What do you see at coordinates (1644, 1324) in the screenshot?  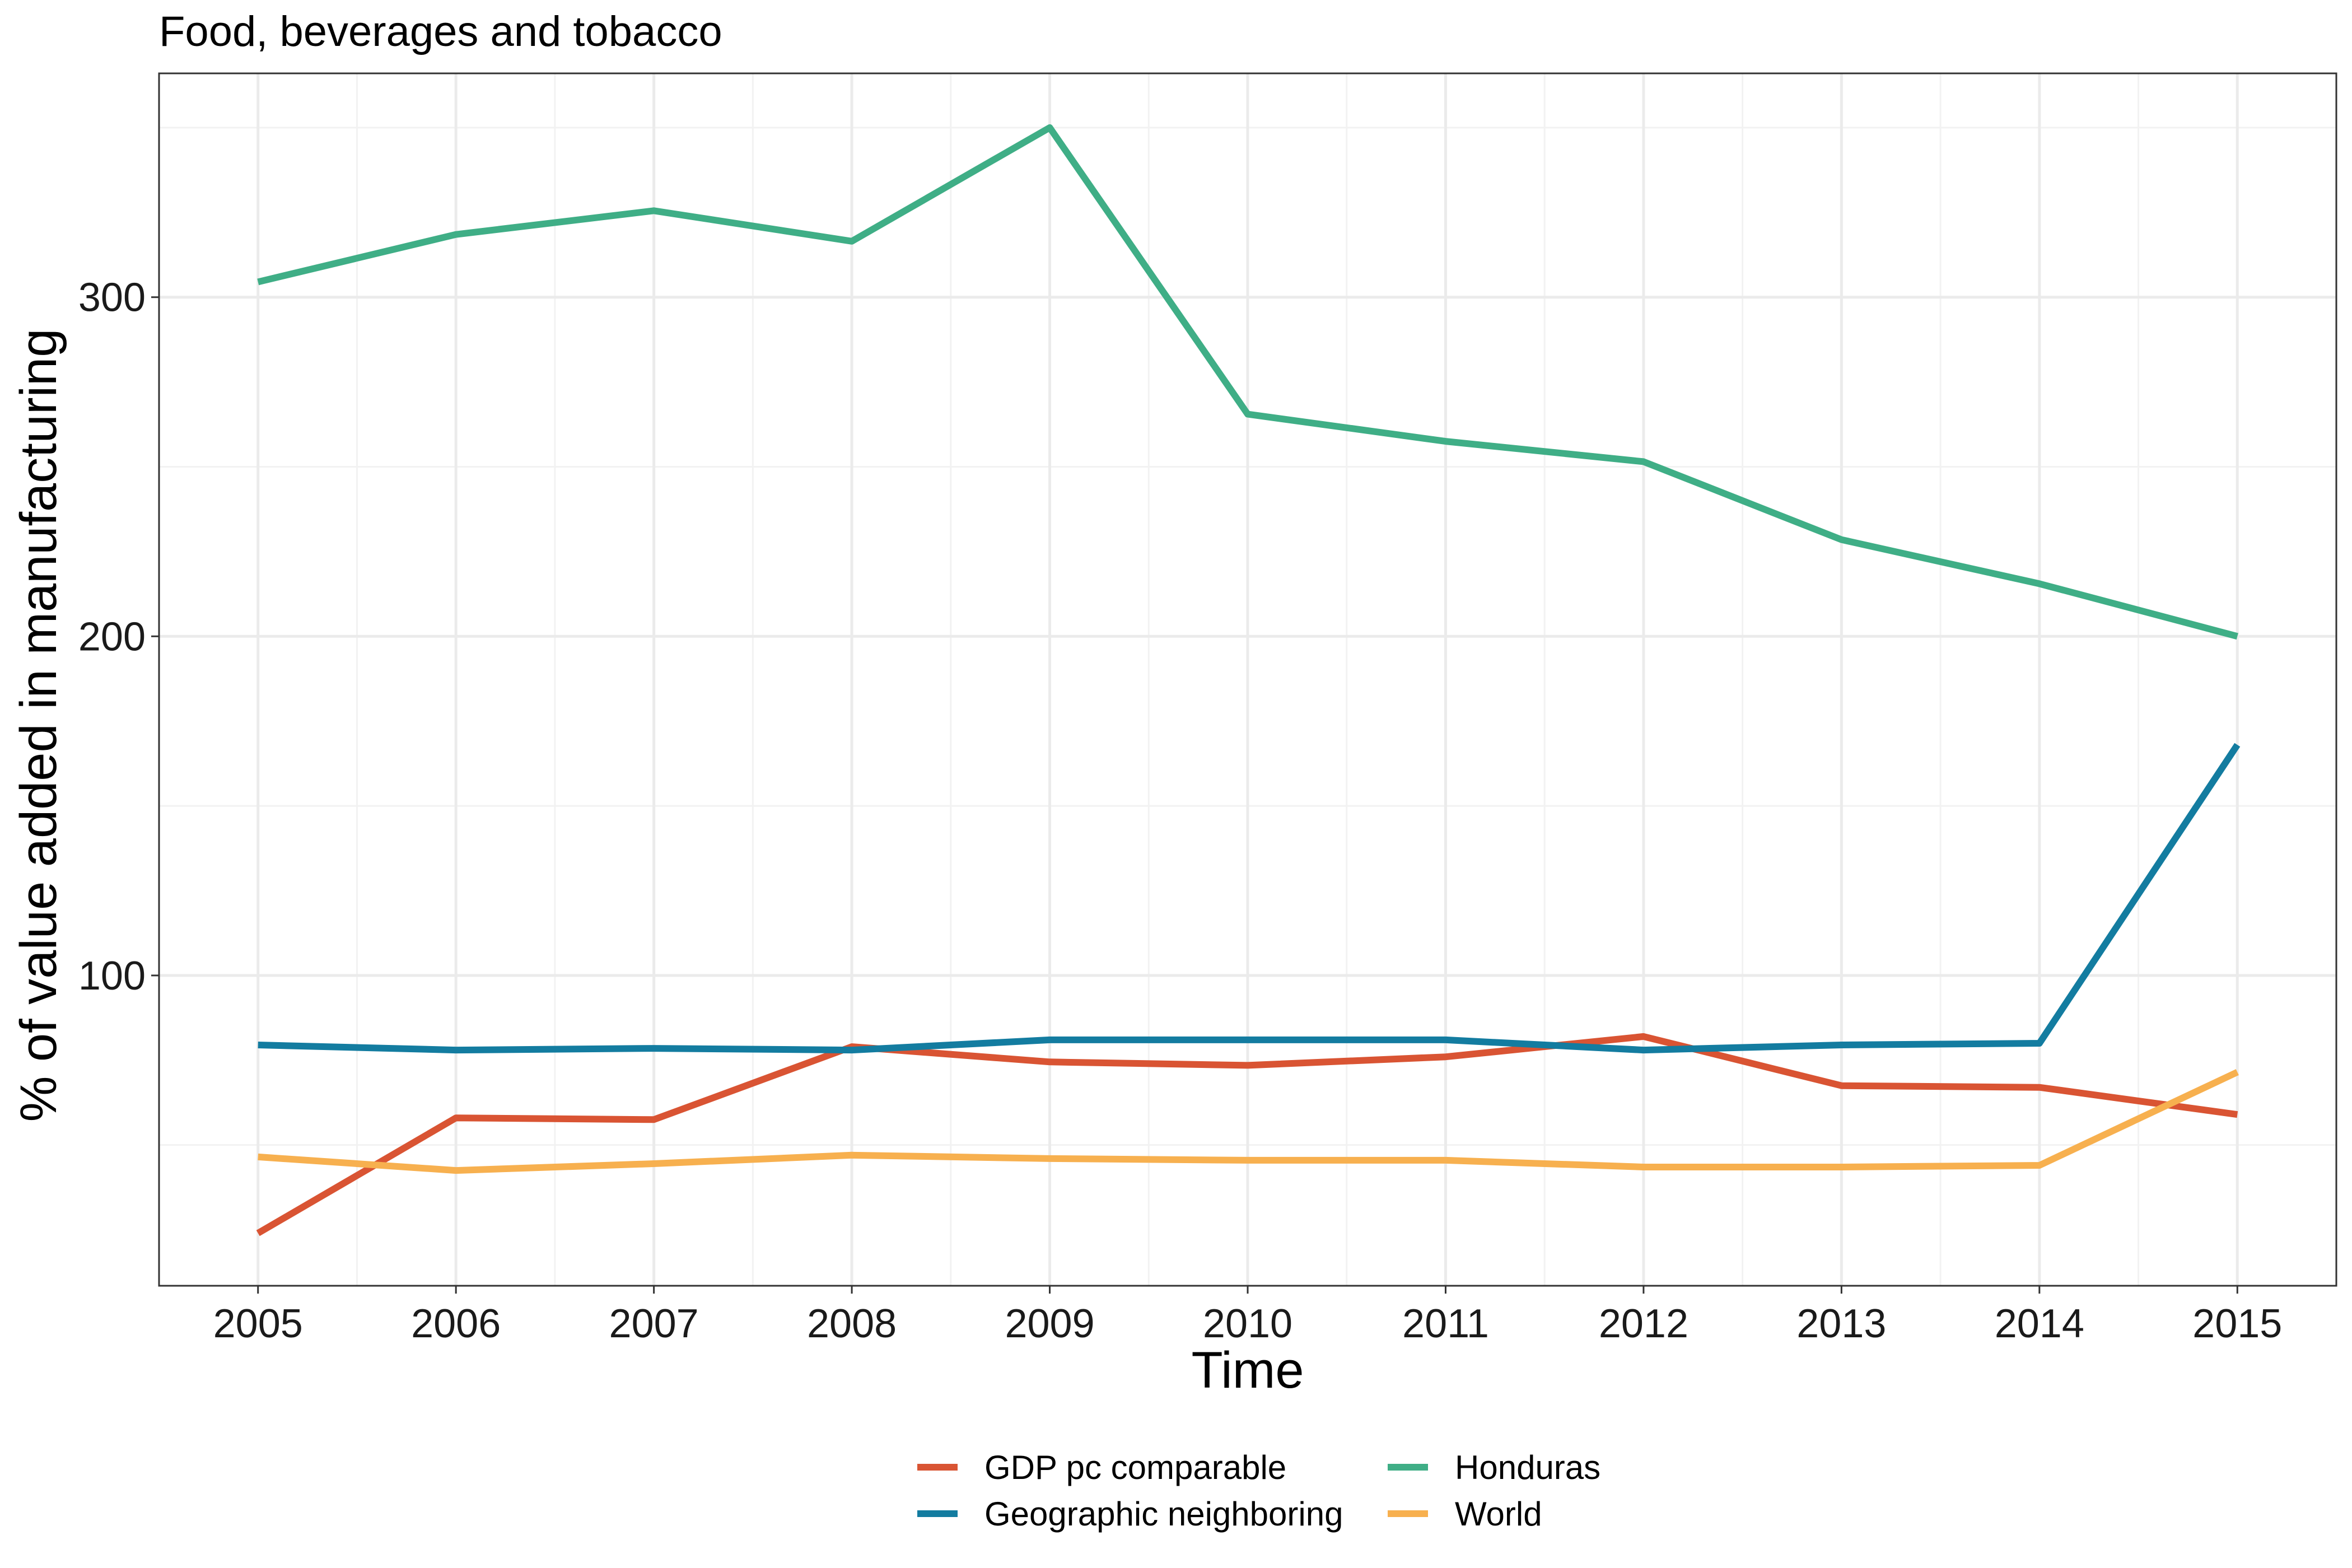 I see `x-tick-label: 2012` at bounding box center [1644, 1324].